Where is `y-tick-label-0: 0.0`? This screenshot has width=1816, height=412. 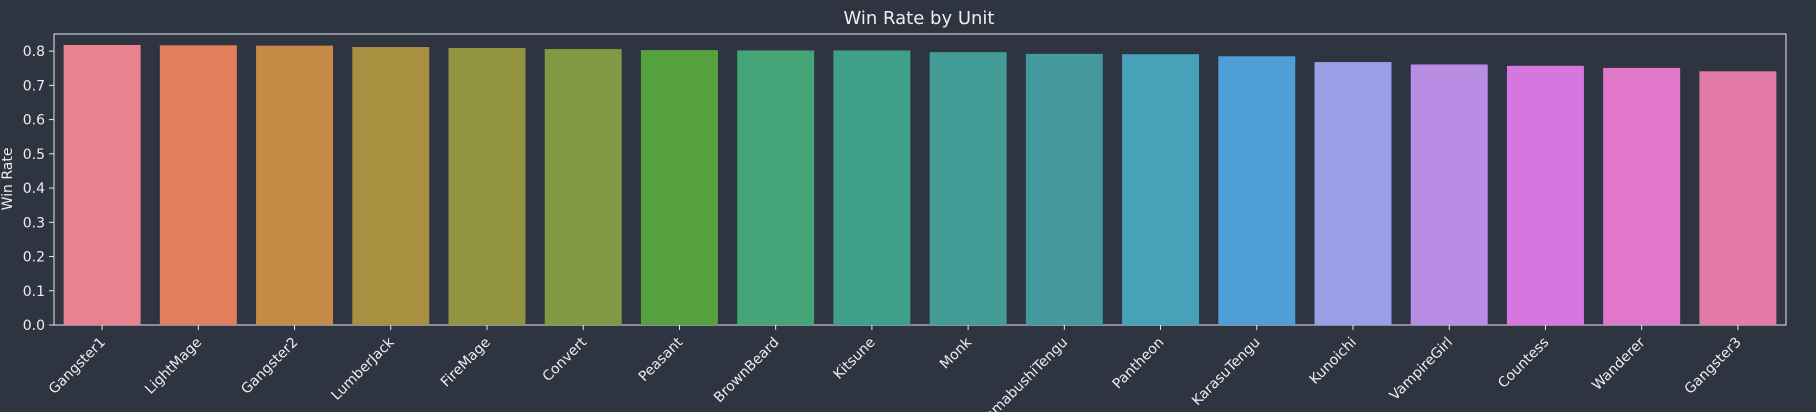 y-tick-label-0: 0.0 is located at coordinates (34, 326).